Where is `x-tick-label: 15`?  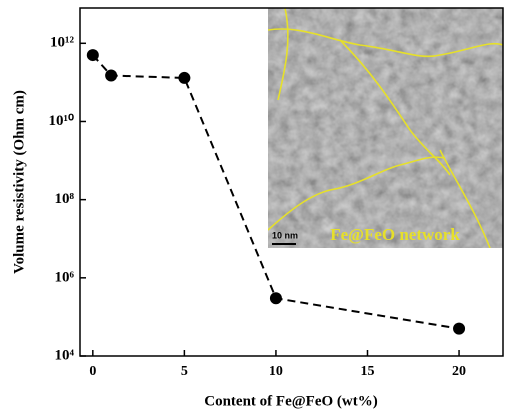
x-tick-label: 15 is located at coordinates (367, 371).